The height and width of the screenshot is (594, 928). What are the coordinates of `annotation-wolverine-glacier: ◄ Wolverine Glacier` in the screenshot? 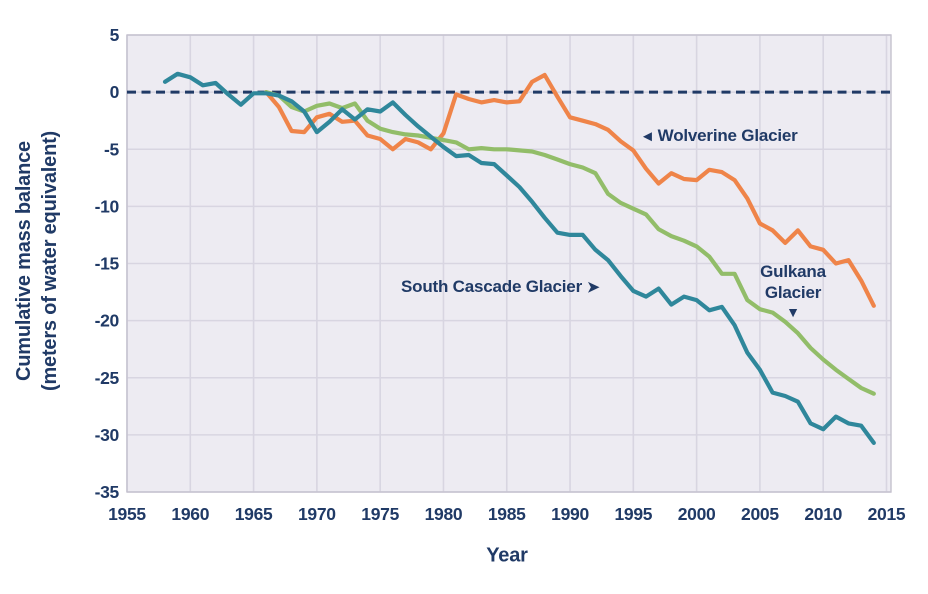 It's located at (719, 136).